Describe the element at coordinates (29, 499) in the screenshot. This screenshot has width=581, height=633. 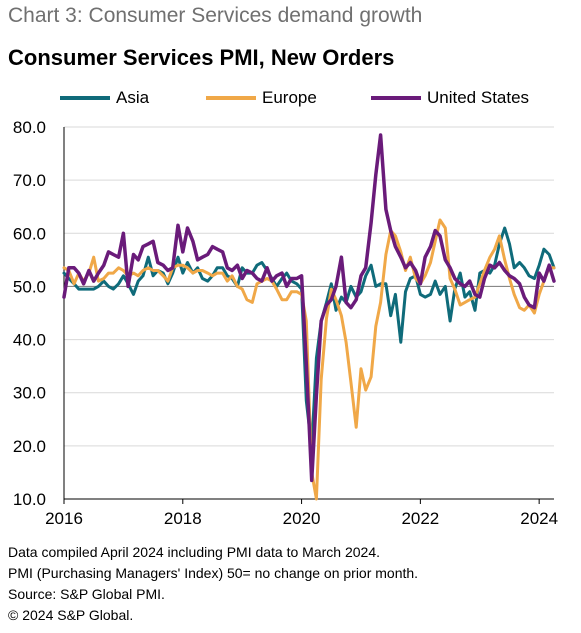
I see `y-tick-label: 10.0` at that location.